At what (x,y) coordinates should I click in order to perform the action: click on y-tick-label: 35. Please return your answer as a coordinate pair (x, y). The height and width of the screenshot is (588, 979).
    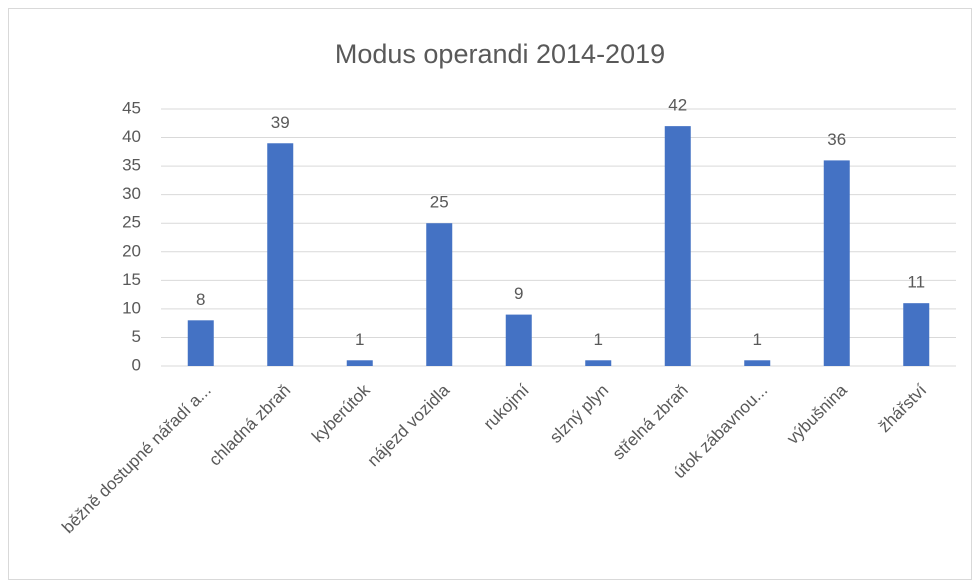
    Looking at the image, I should click on (131, 165).